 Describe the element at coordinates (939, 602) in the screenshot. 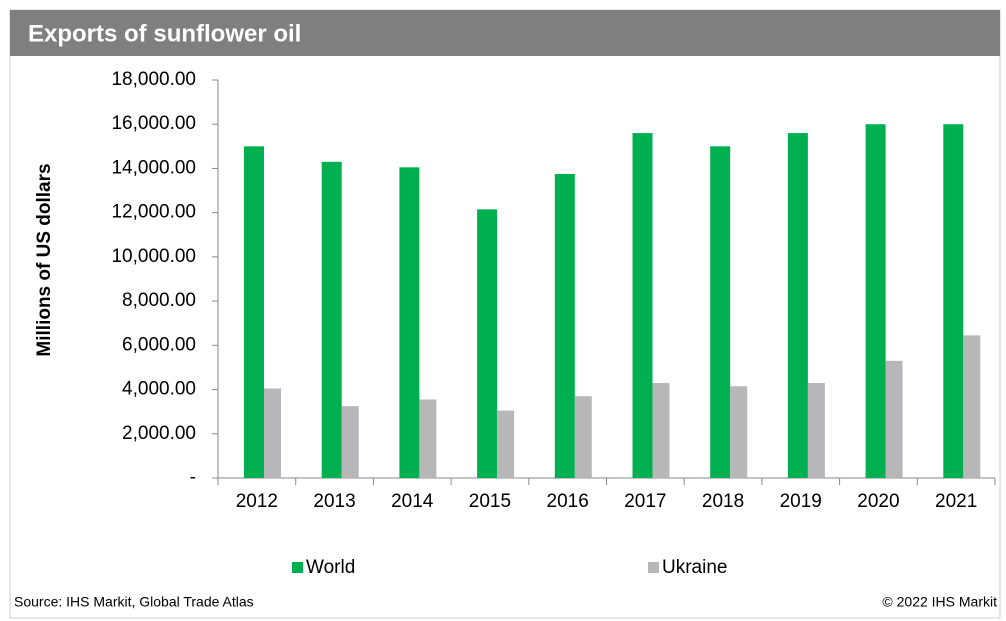

I see `copyright: © 2022 IHS Markit` at that location.